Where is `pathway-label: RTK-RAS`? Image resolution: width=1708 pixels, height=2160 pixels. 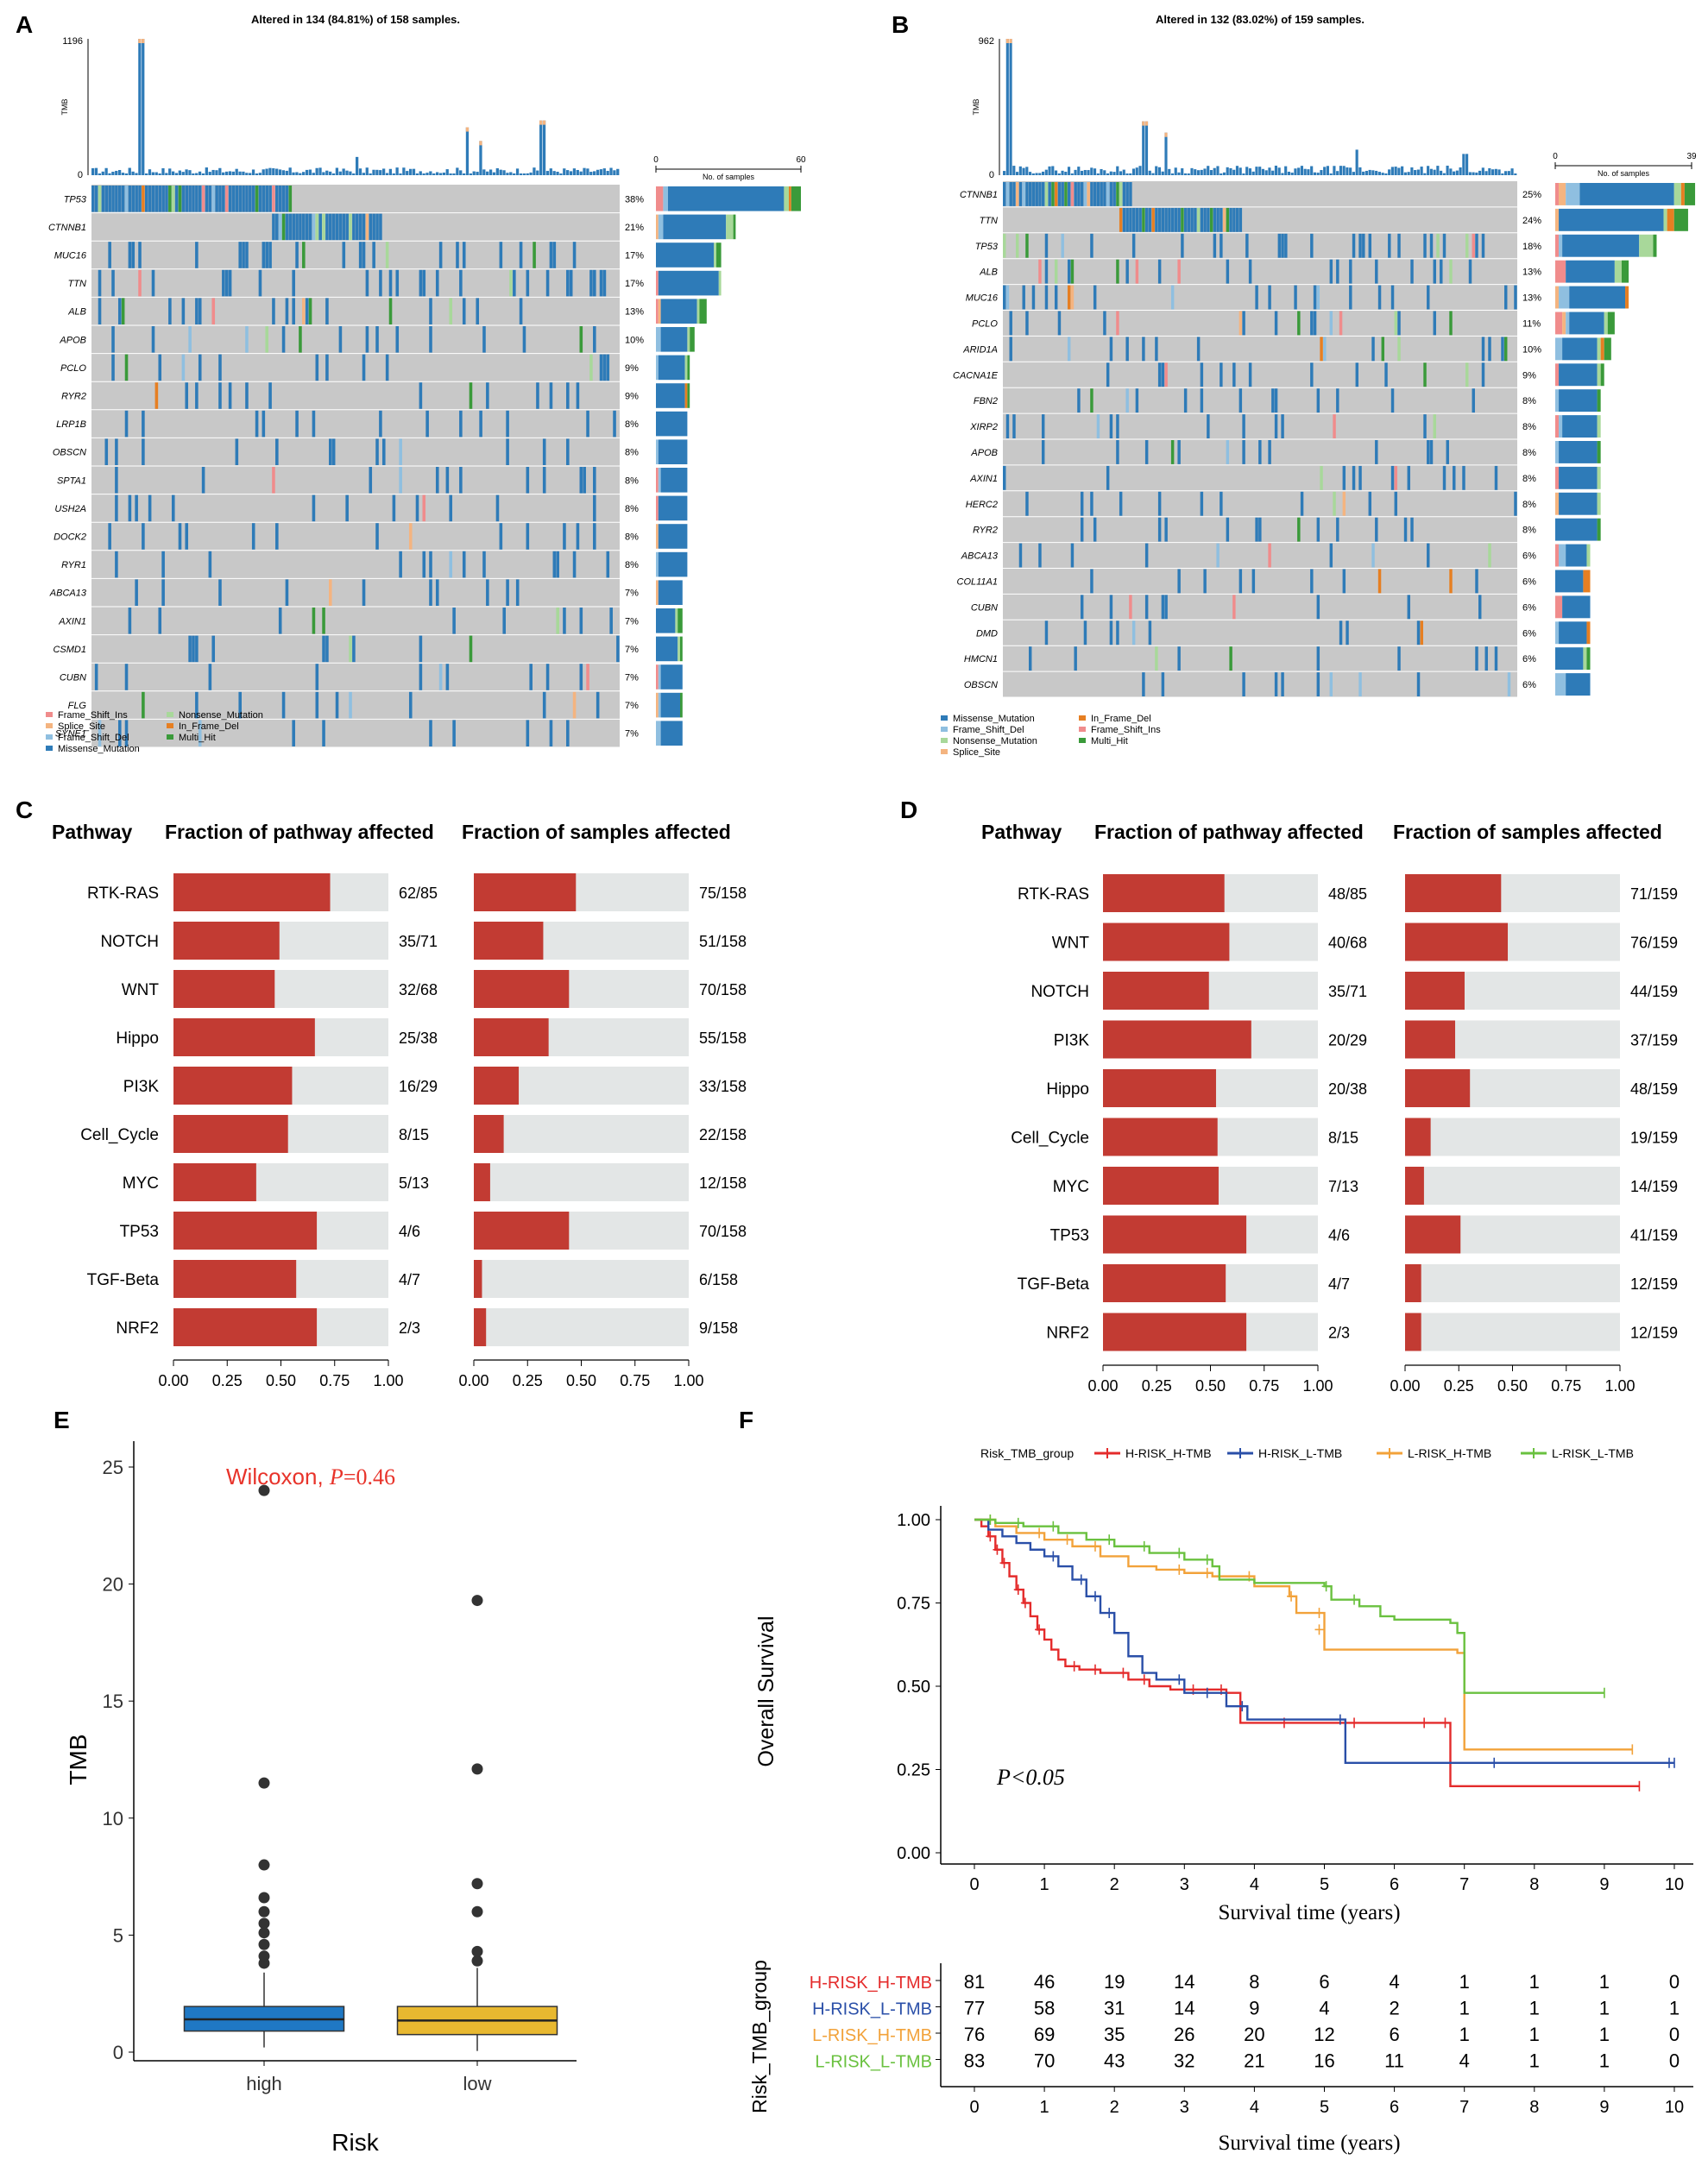 pathway-label: RTK-RAS is located at coordinates (123, 894).